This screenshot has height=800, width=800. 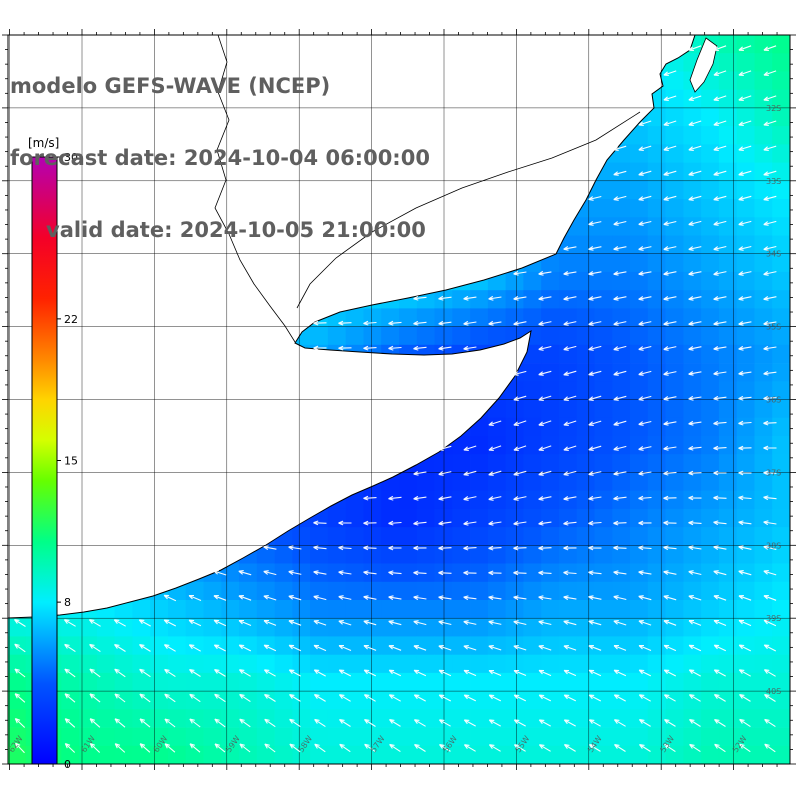 What do you see at coordinates (773, 181) in the screenshot?
I see `lat-label: 33S` at bounding box center [773, 181].